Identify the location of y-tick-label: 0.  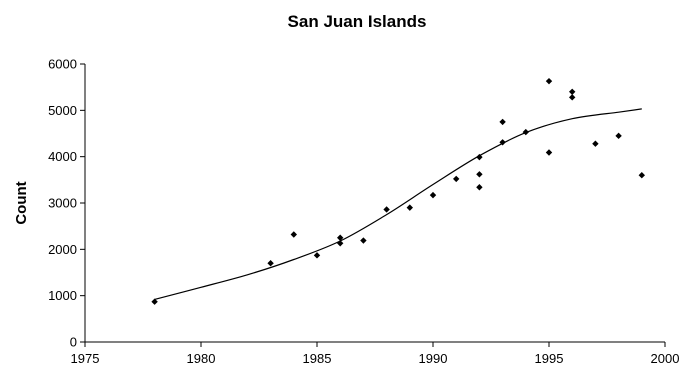
(73, 342).